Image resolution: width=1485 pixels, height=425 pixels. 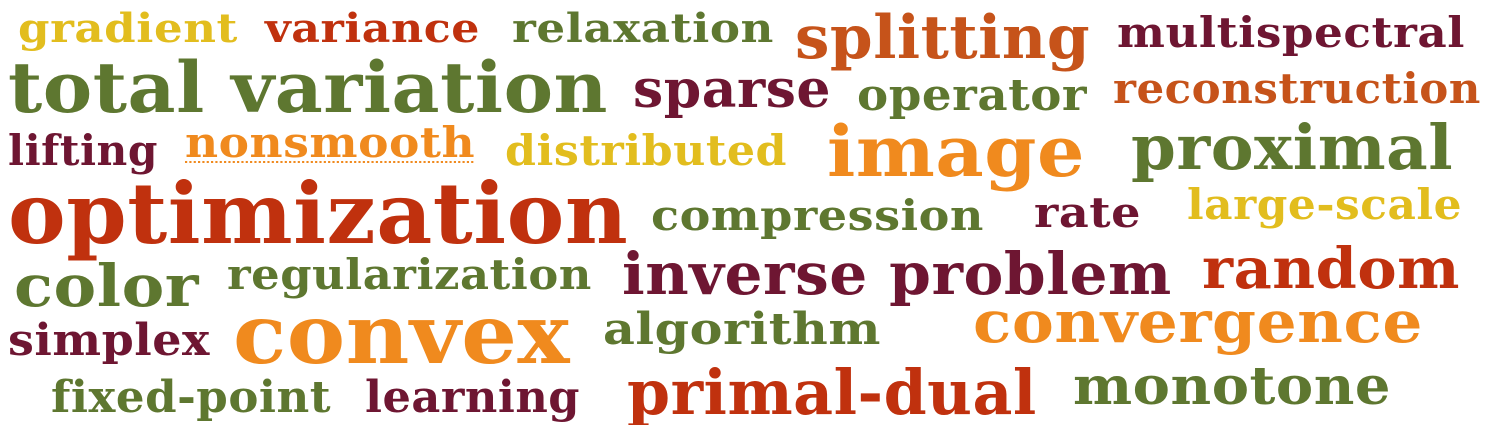 What do you see at coordinates (646, 151) in the screenshot?
I see `word-distributed: distributed` at bounding box center [646, 151].